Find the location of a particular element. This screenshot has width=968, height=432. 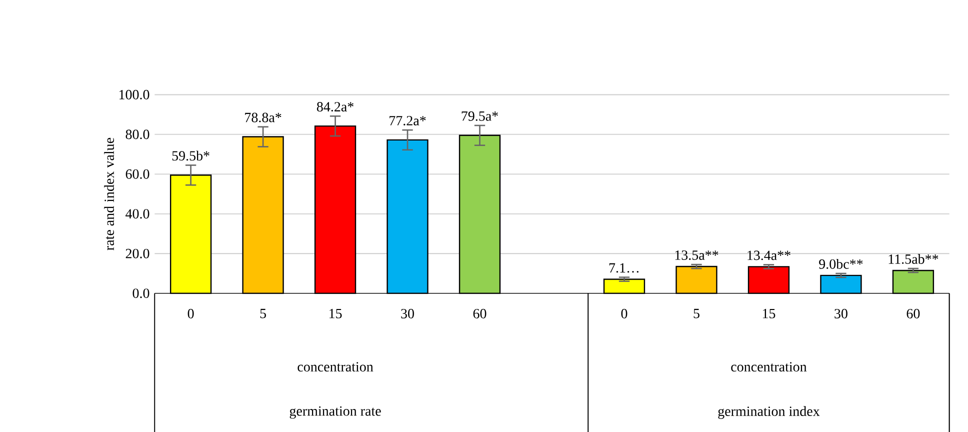

data-label: 77.2a* is located at coordinates (408, 121).